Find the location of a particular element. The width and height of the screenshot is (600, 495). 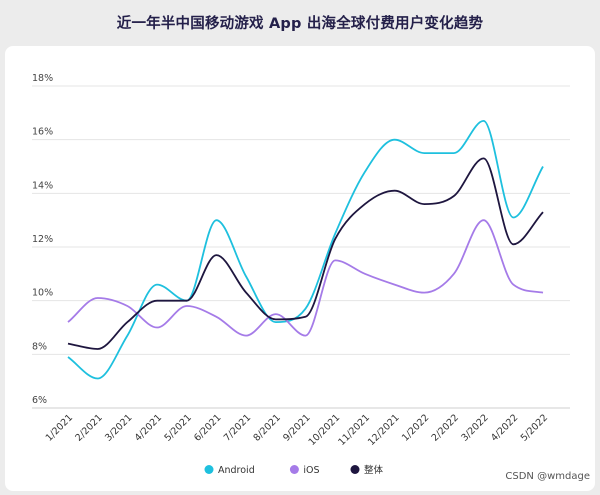

legend: Android iOS 整体 is located at coordinates (294, 470).